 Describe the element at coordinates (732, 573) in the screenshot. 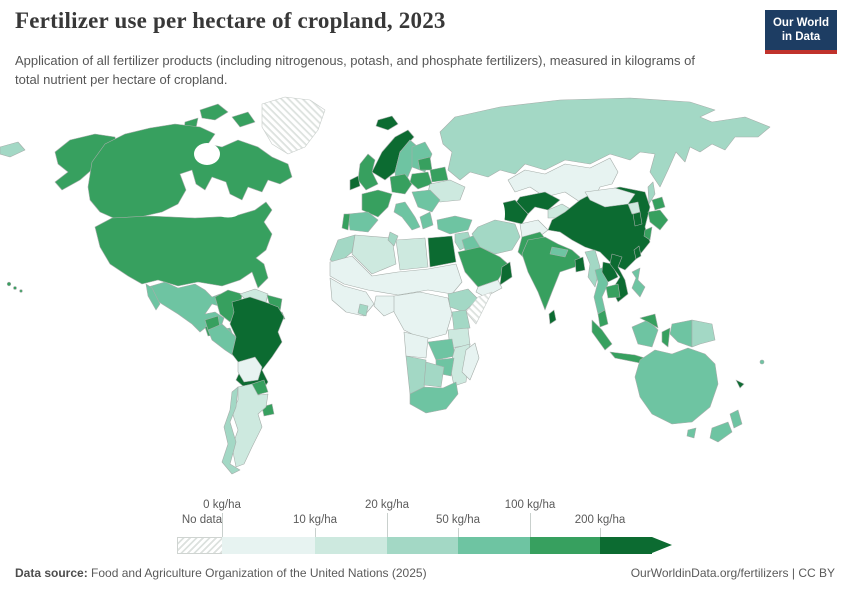

I see `owid-link: OurWorldinData.org/fertilizers | CC BY` at that location.